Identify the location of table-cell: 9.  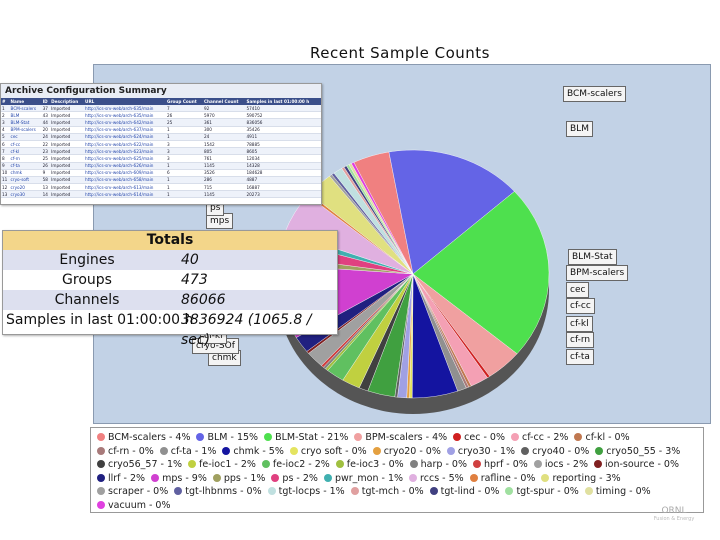
(5, 166).